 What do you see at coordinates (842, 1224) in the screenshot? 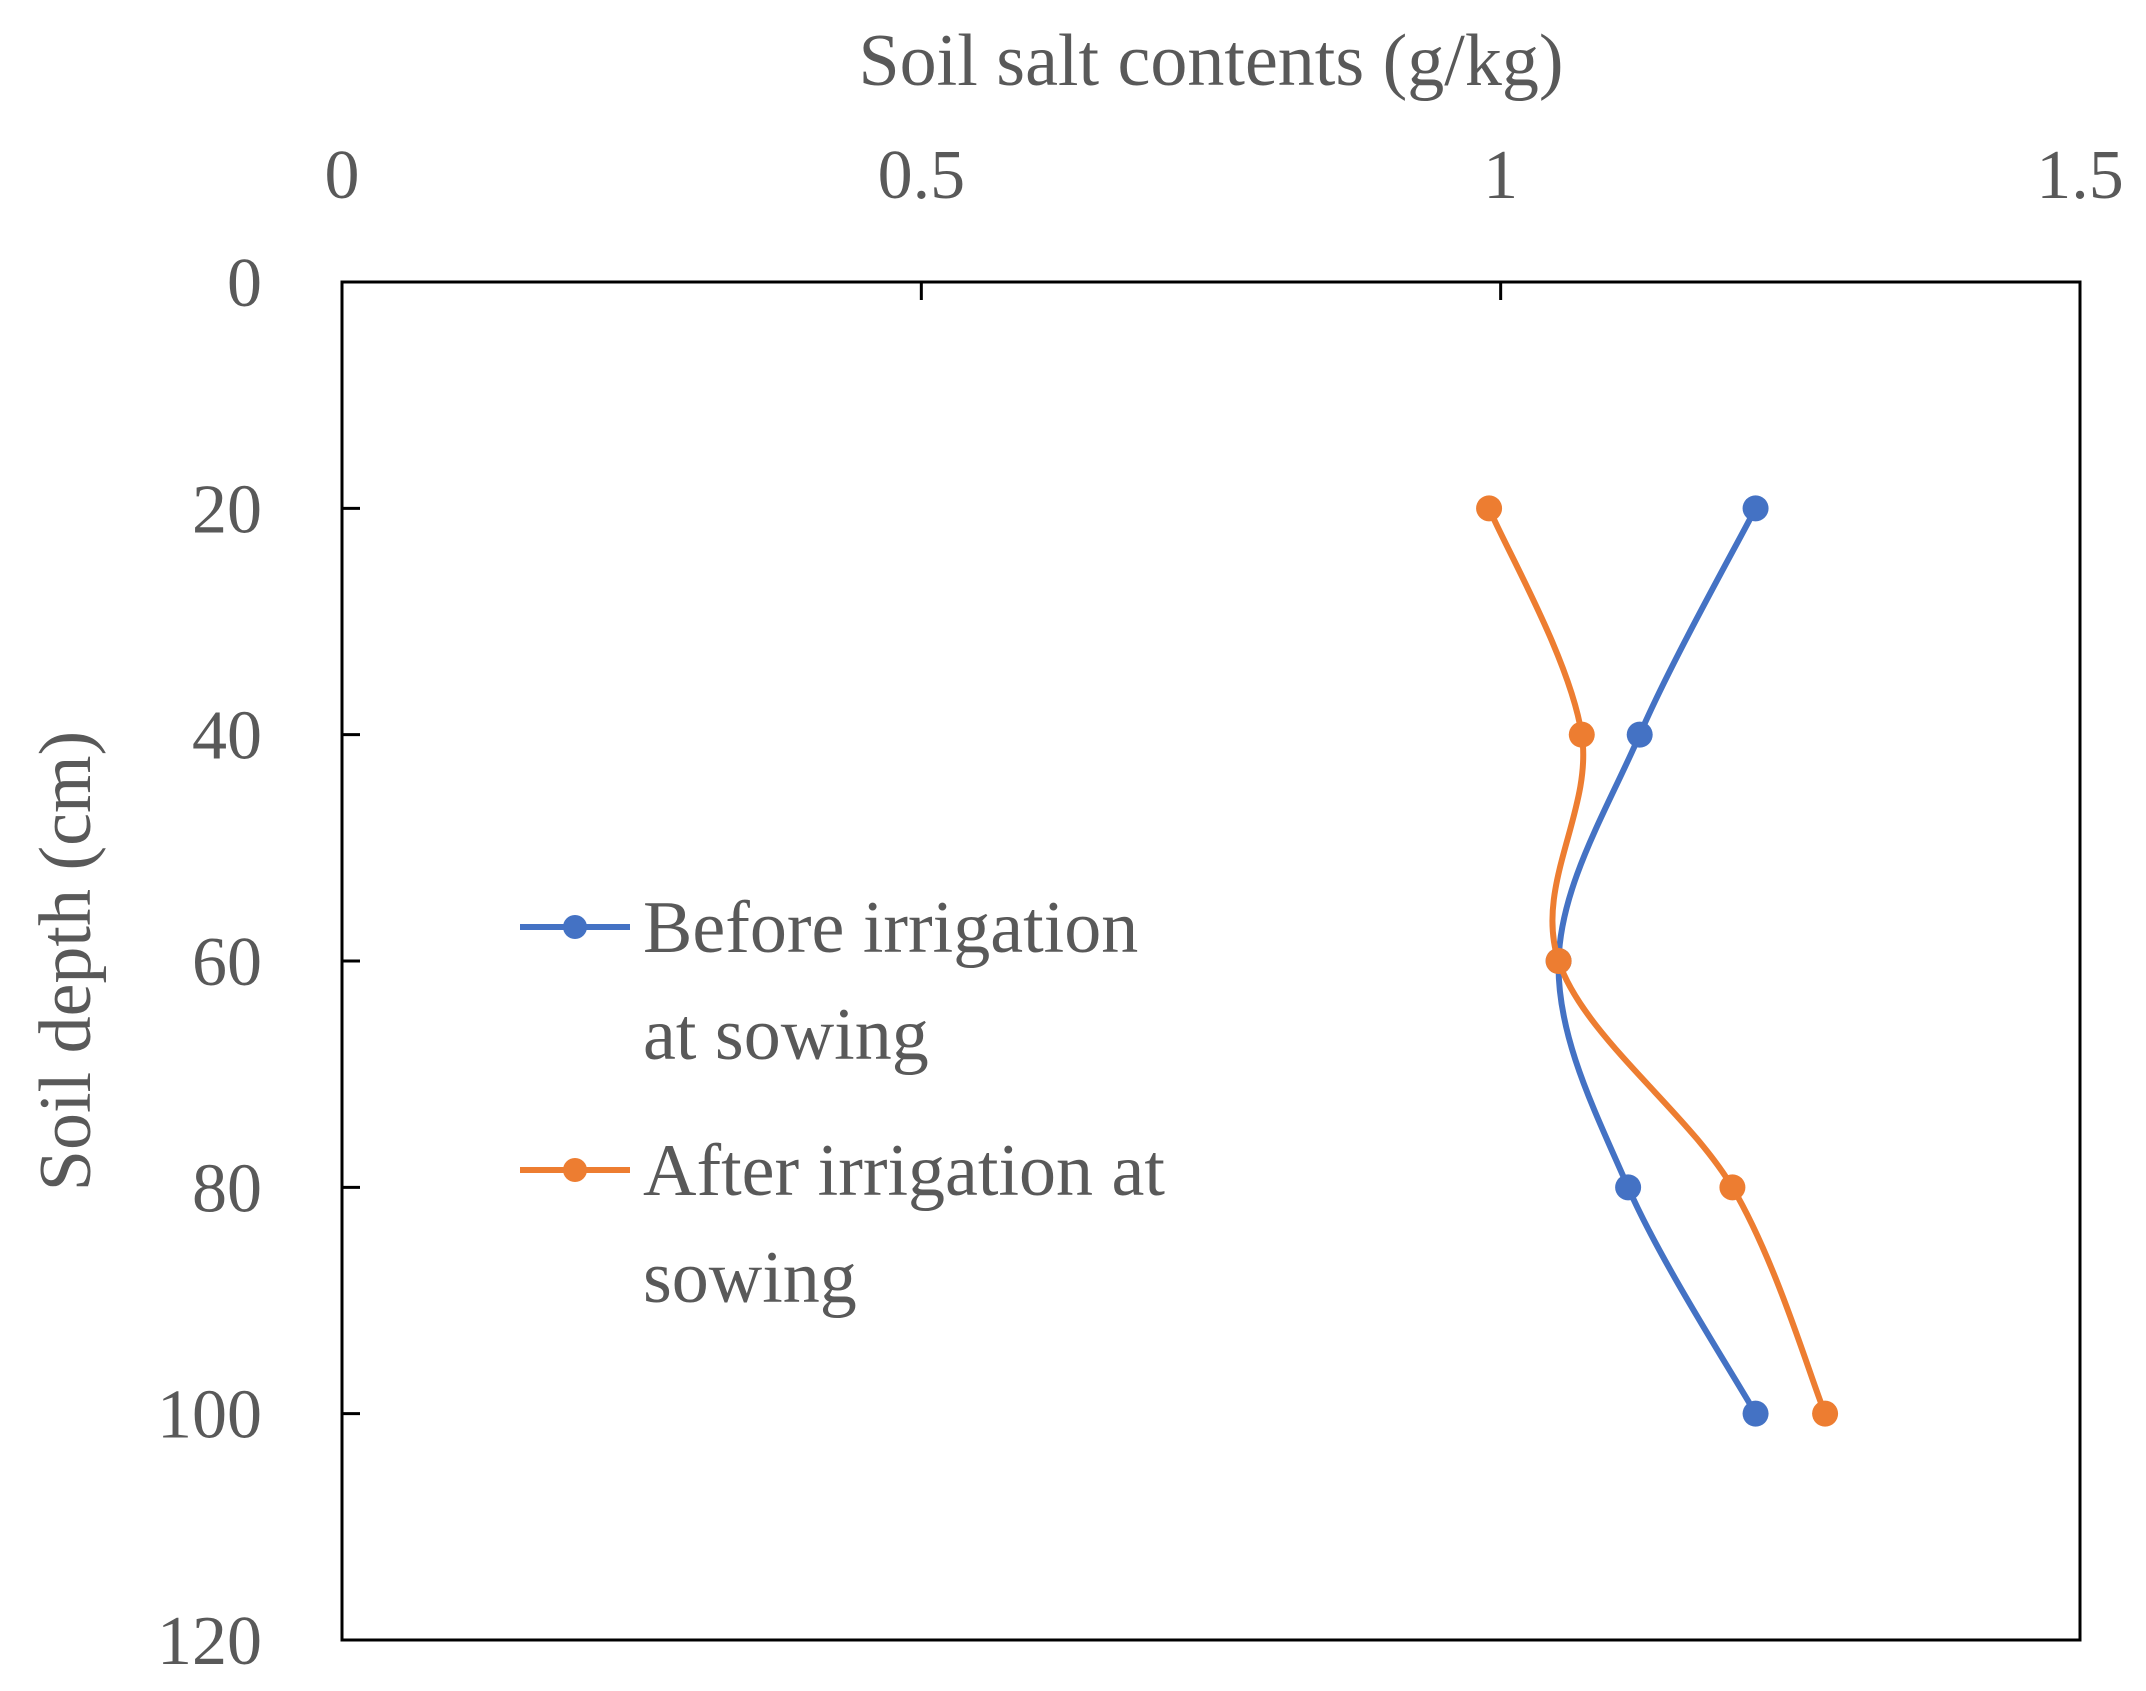
I see `legend-entry: After irrigation at sowing` at bounding box center [842, 1224].